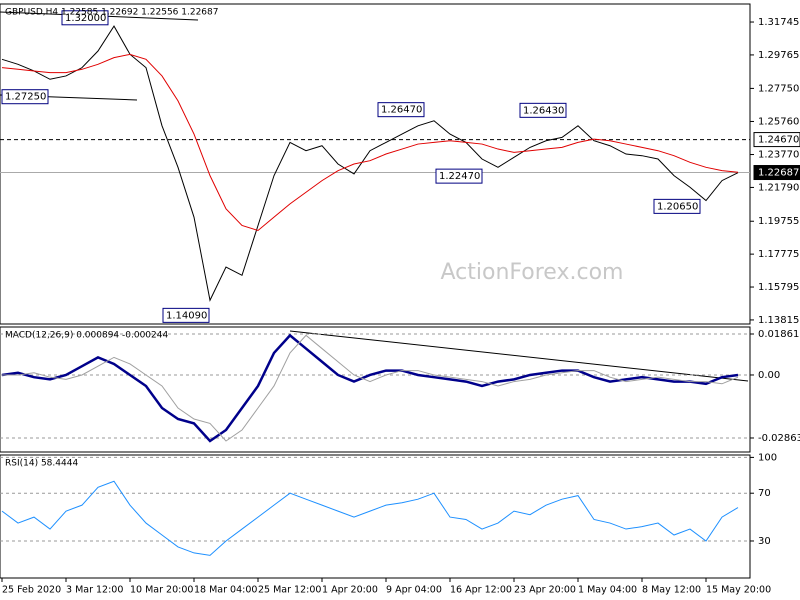  I want to click on x-tick-label: 15 May 20:00, so click(738, 590).